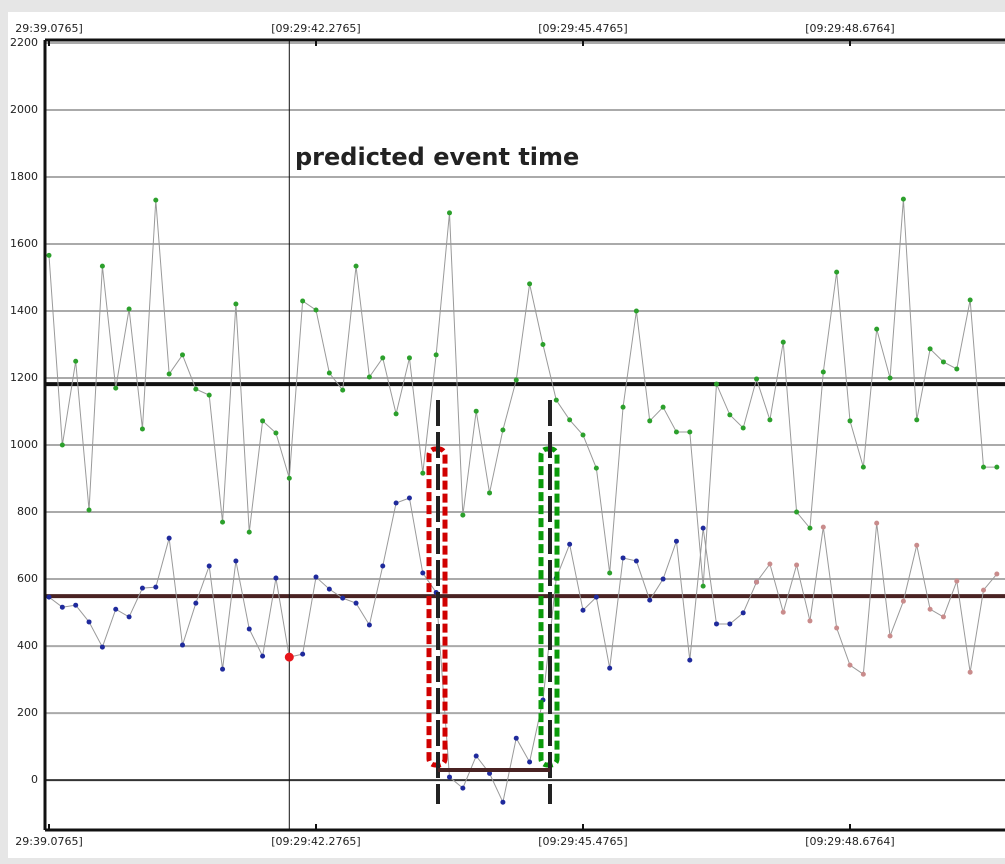  I want to click on y-tick-label: 1000, so click(24, 444).